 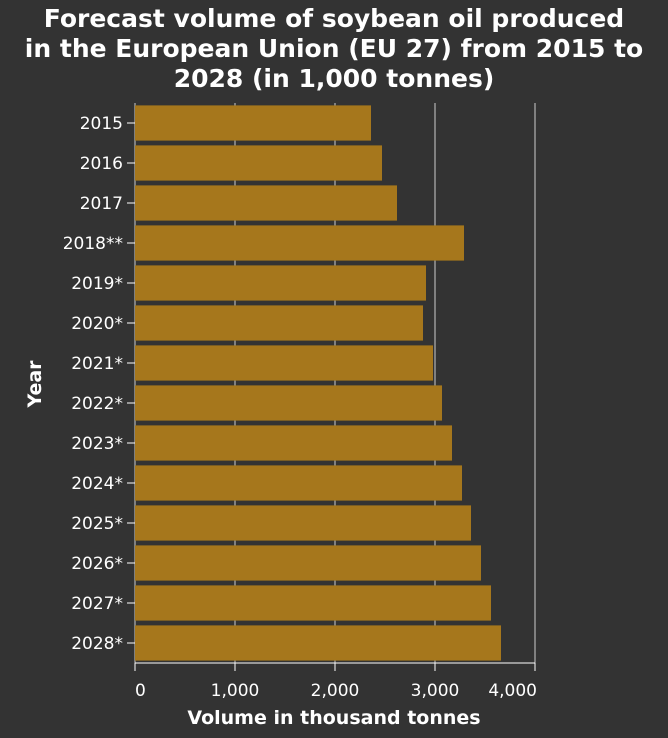 I want to click on bar-2017, so click(x=266, y=203).